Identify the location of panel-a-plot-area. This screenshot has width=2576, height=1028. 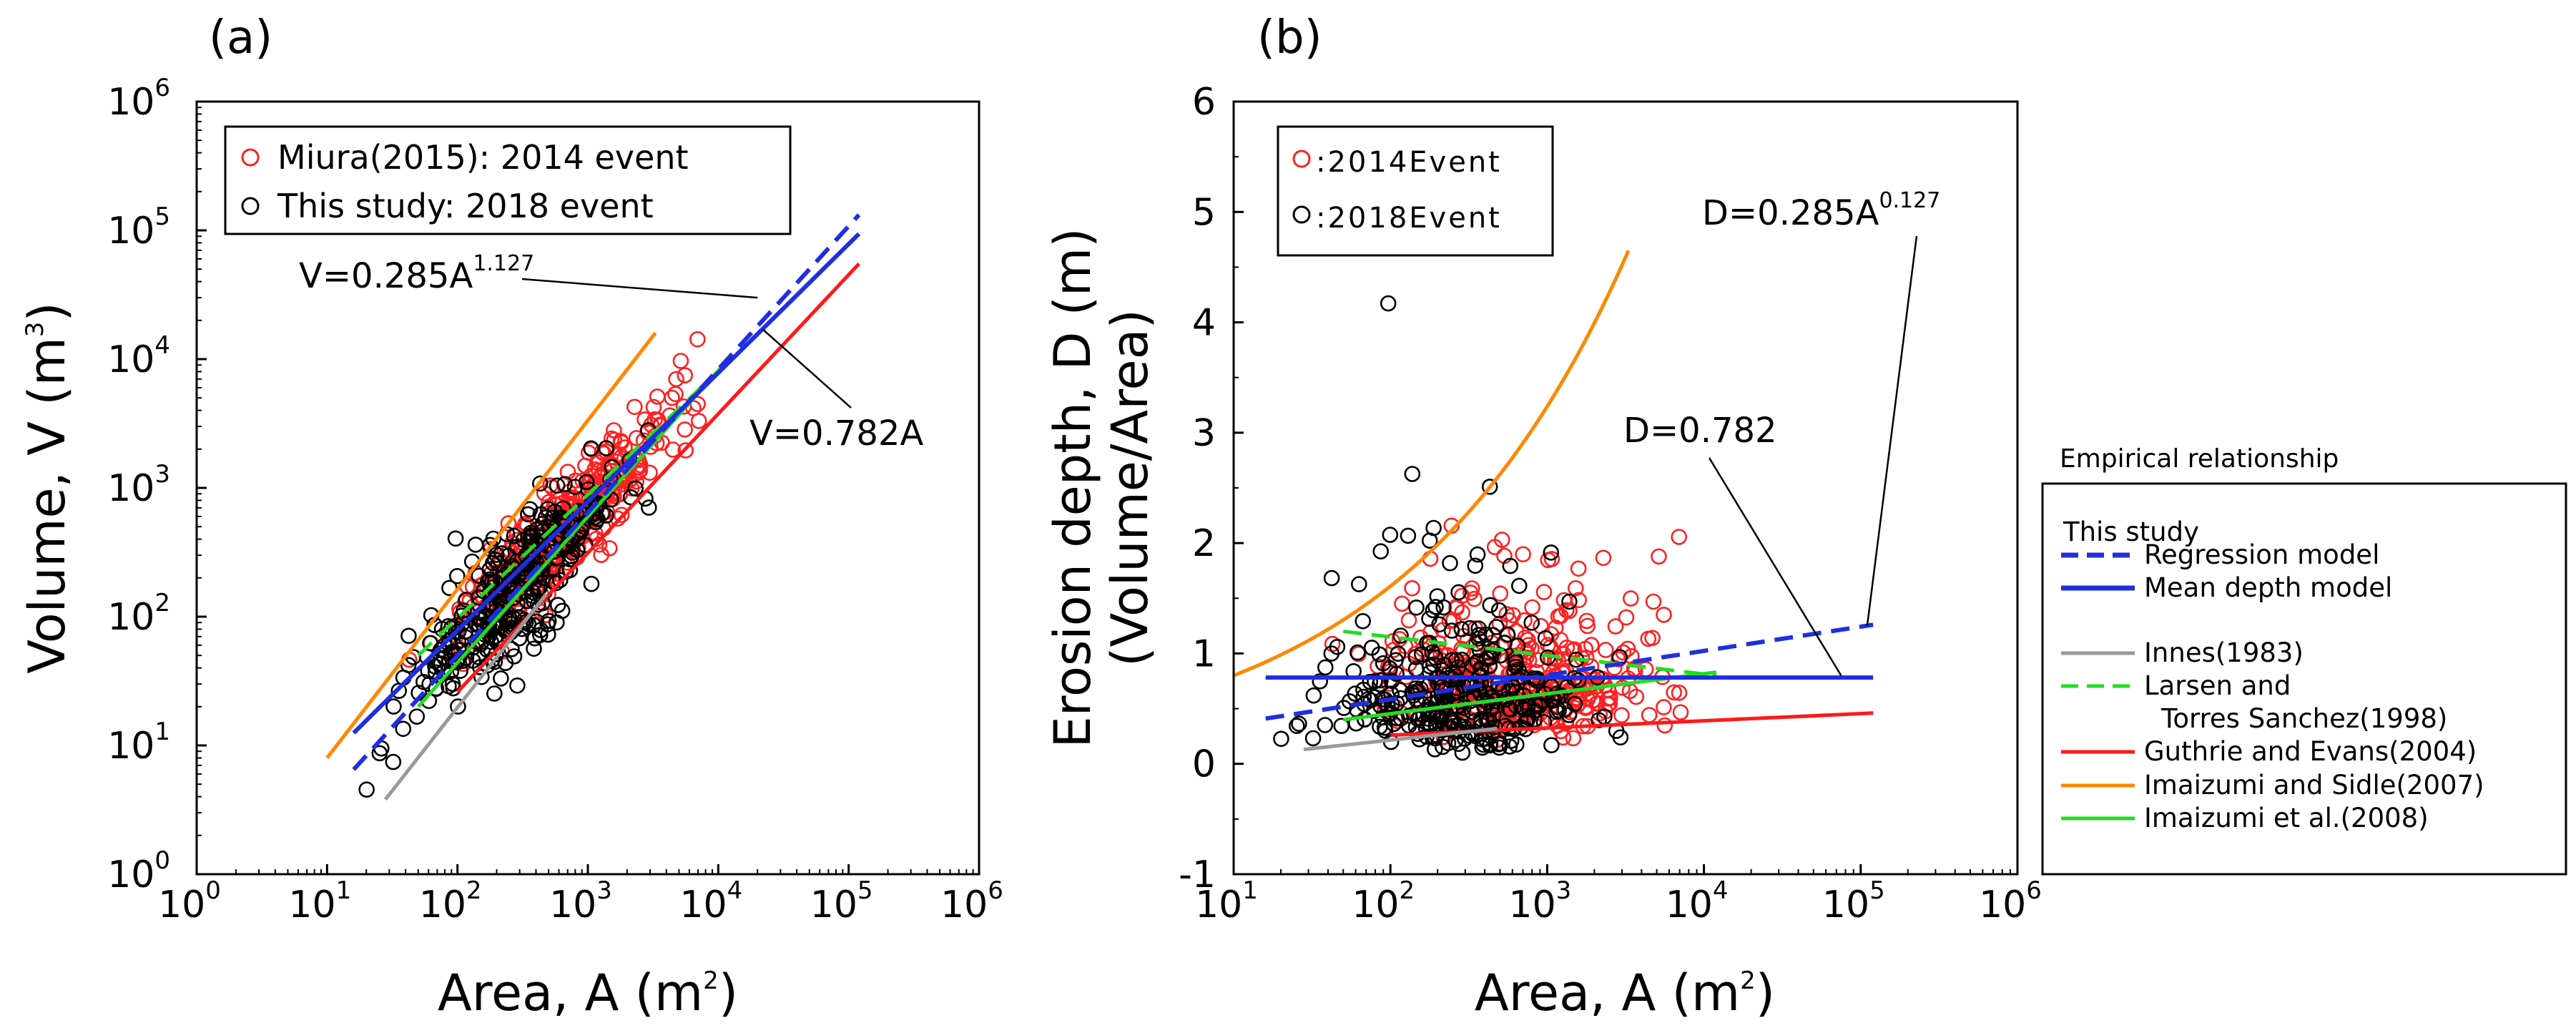
(593, 507).